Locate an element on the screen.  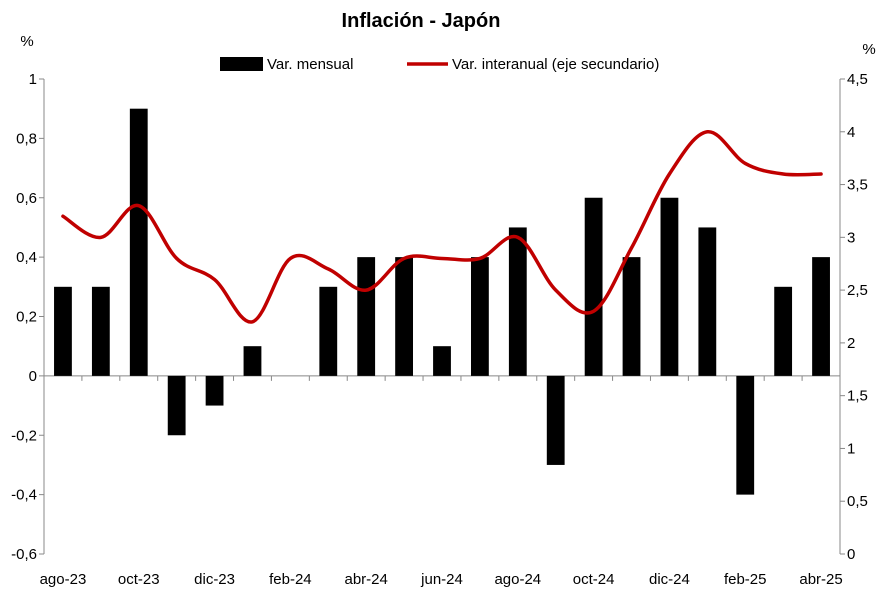
y-tick-label: 0,8 is located at coordinates (26, 138).